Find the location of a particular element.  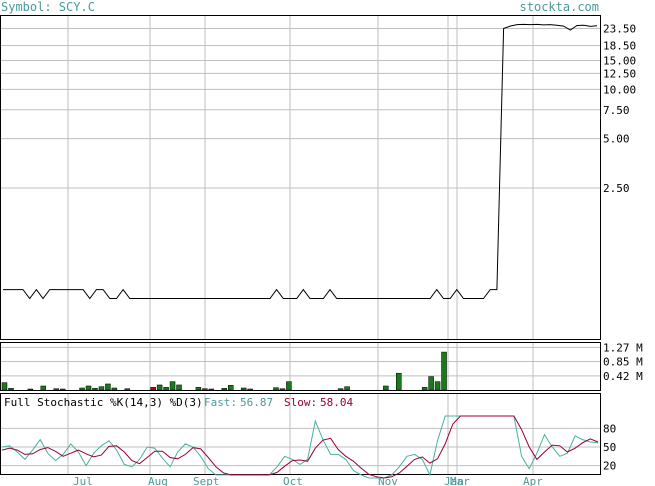

price-tick-label: 18.50 is located at coordinates (619, 46).